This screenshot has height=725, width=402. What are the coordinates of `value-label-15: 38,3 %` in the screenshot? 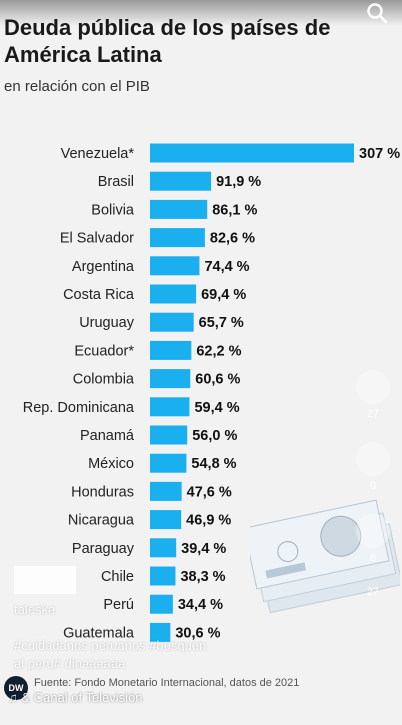 It's located at (202, 577).